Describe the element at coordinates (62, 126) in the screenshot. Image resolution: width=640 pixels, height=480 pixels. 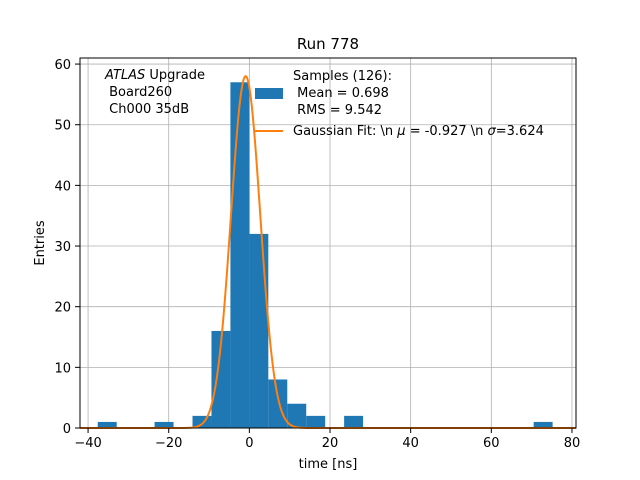
I see `y-tick-label-5: 50` at that location.